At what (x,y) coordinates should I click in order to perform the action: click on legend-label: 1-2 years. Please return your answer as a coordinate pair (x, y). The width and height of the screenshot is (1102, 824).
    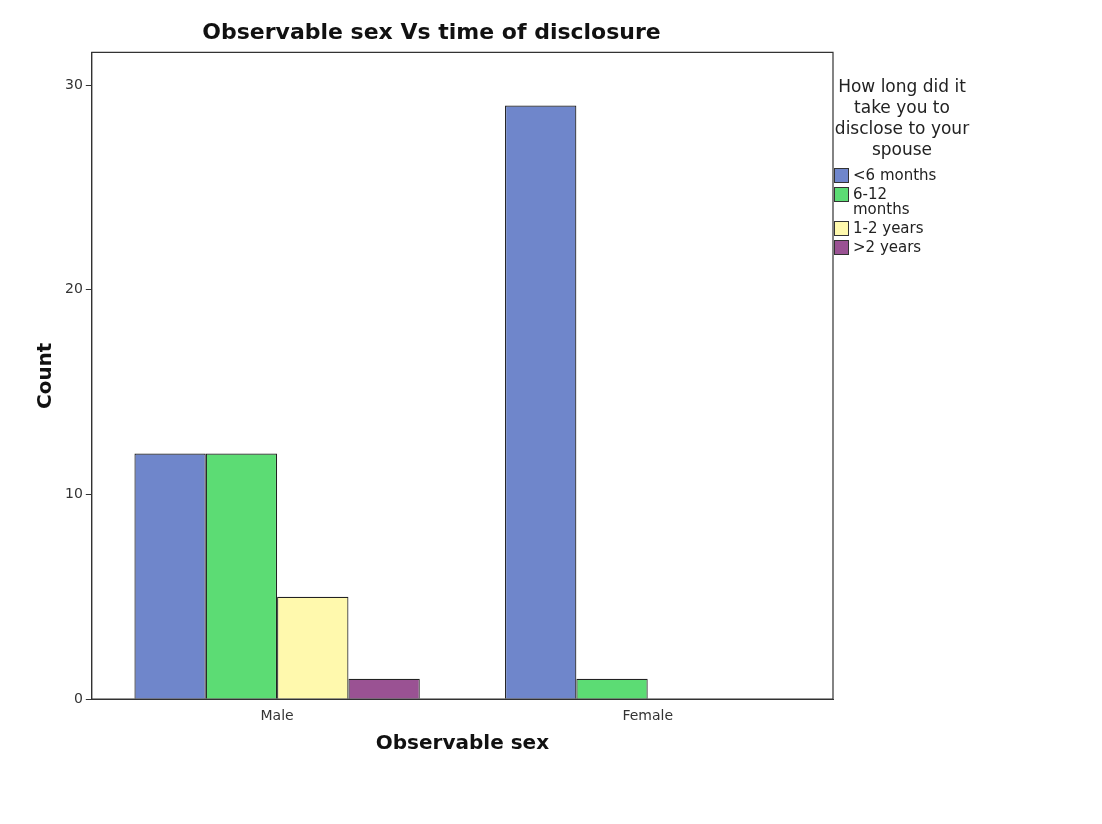
    Looking at the image, I should click on (889, 228).